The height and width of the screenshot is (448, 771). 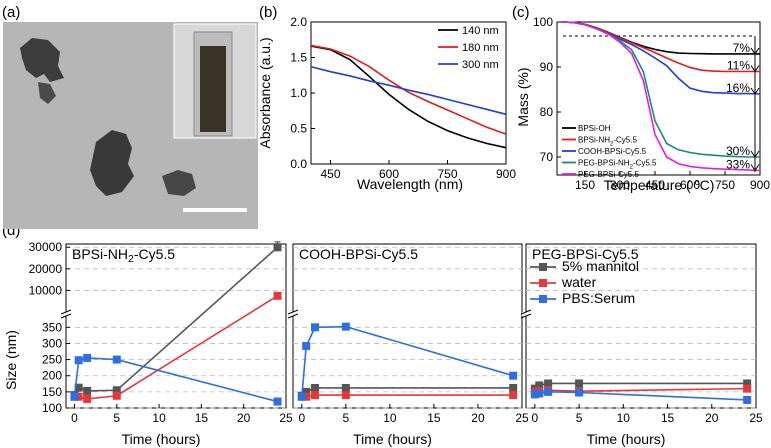 I want to click on y-tick-label: 20000, so click(x=46, y=269).